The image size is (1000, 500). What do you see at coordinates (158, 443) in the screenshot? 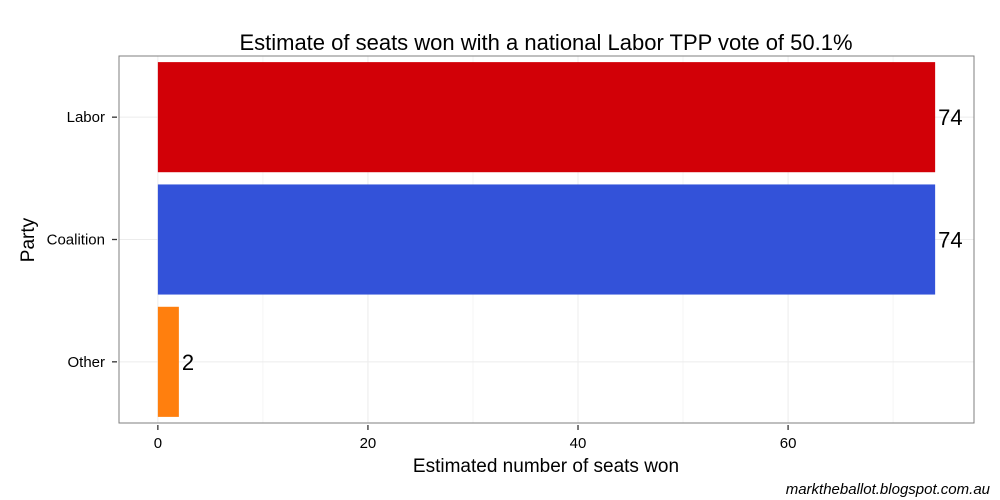
I see `x-tick-label: 0` at bounding box center [158, 443].